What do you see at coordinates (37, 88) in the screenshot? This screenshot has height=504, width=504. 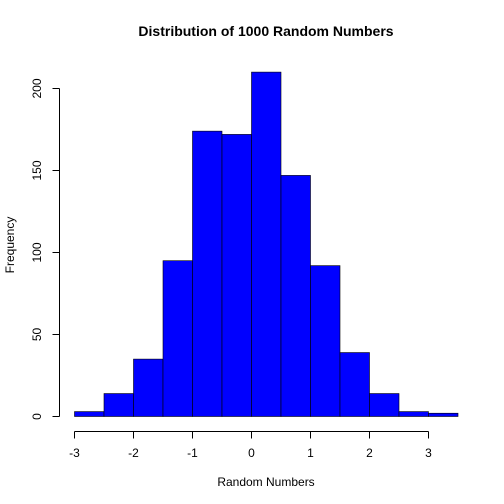 I see `y-tick-label: 200` at bounding box center [37, 88].